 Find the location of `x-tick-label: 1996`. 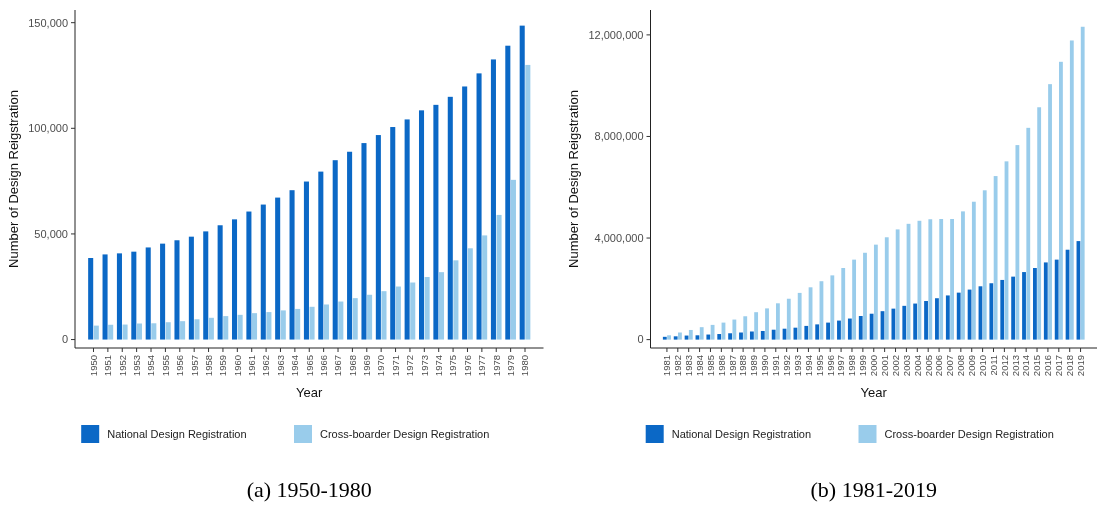

x-tick-label: 1996 is located at coordinates (830, 366).